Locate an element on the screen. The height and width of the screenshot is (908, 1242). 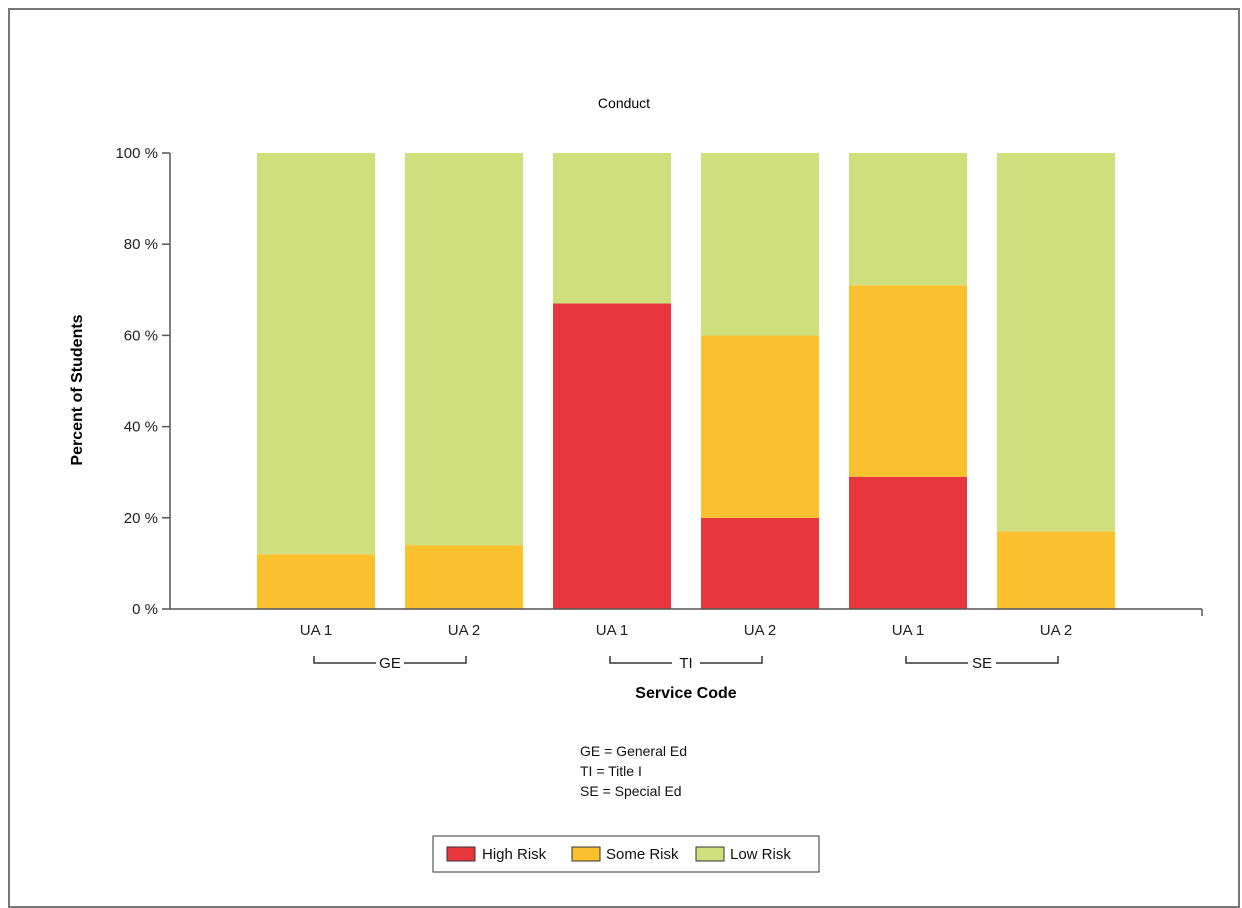
y-axis-title: Percent of Students is located at coordinates (77, 389).